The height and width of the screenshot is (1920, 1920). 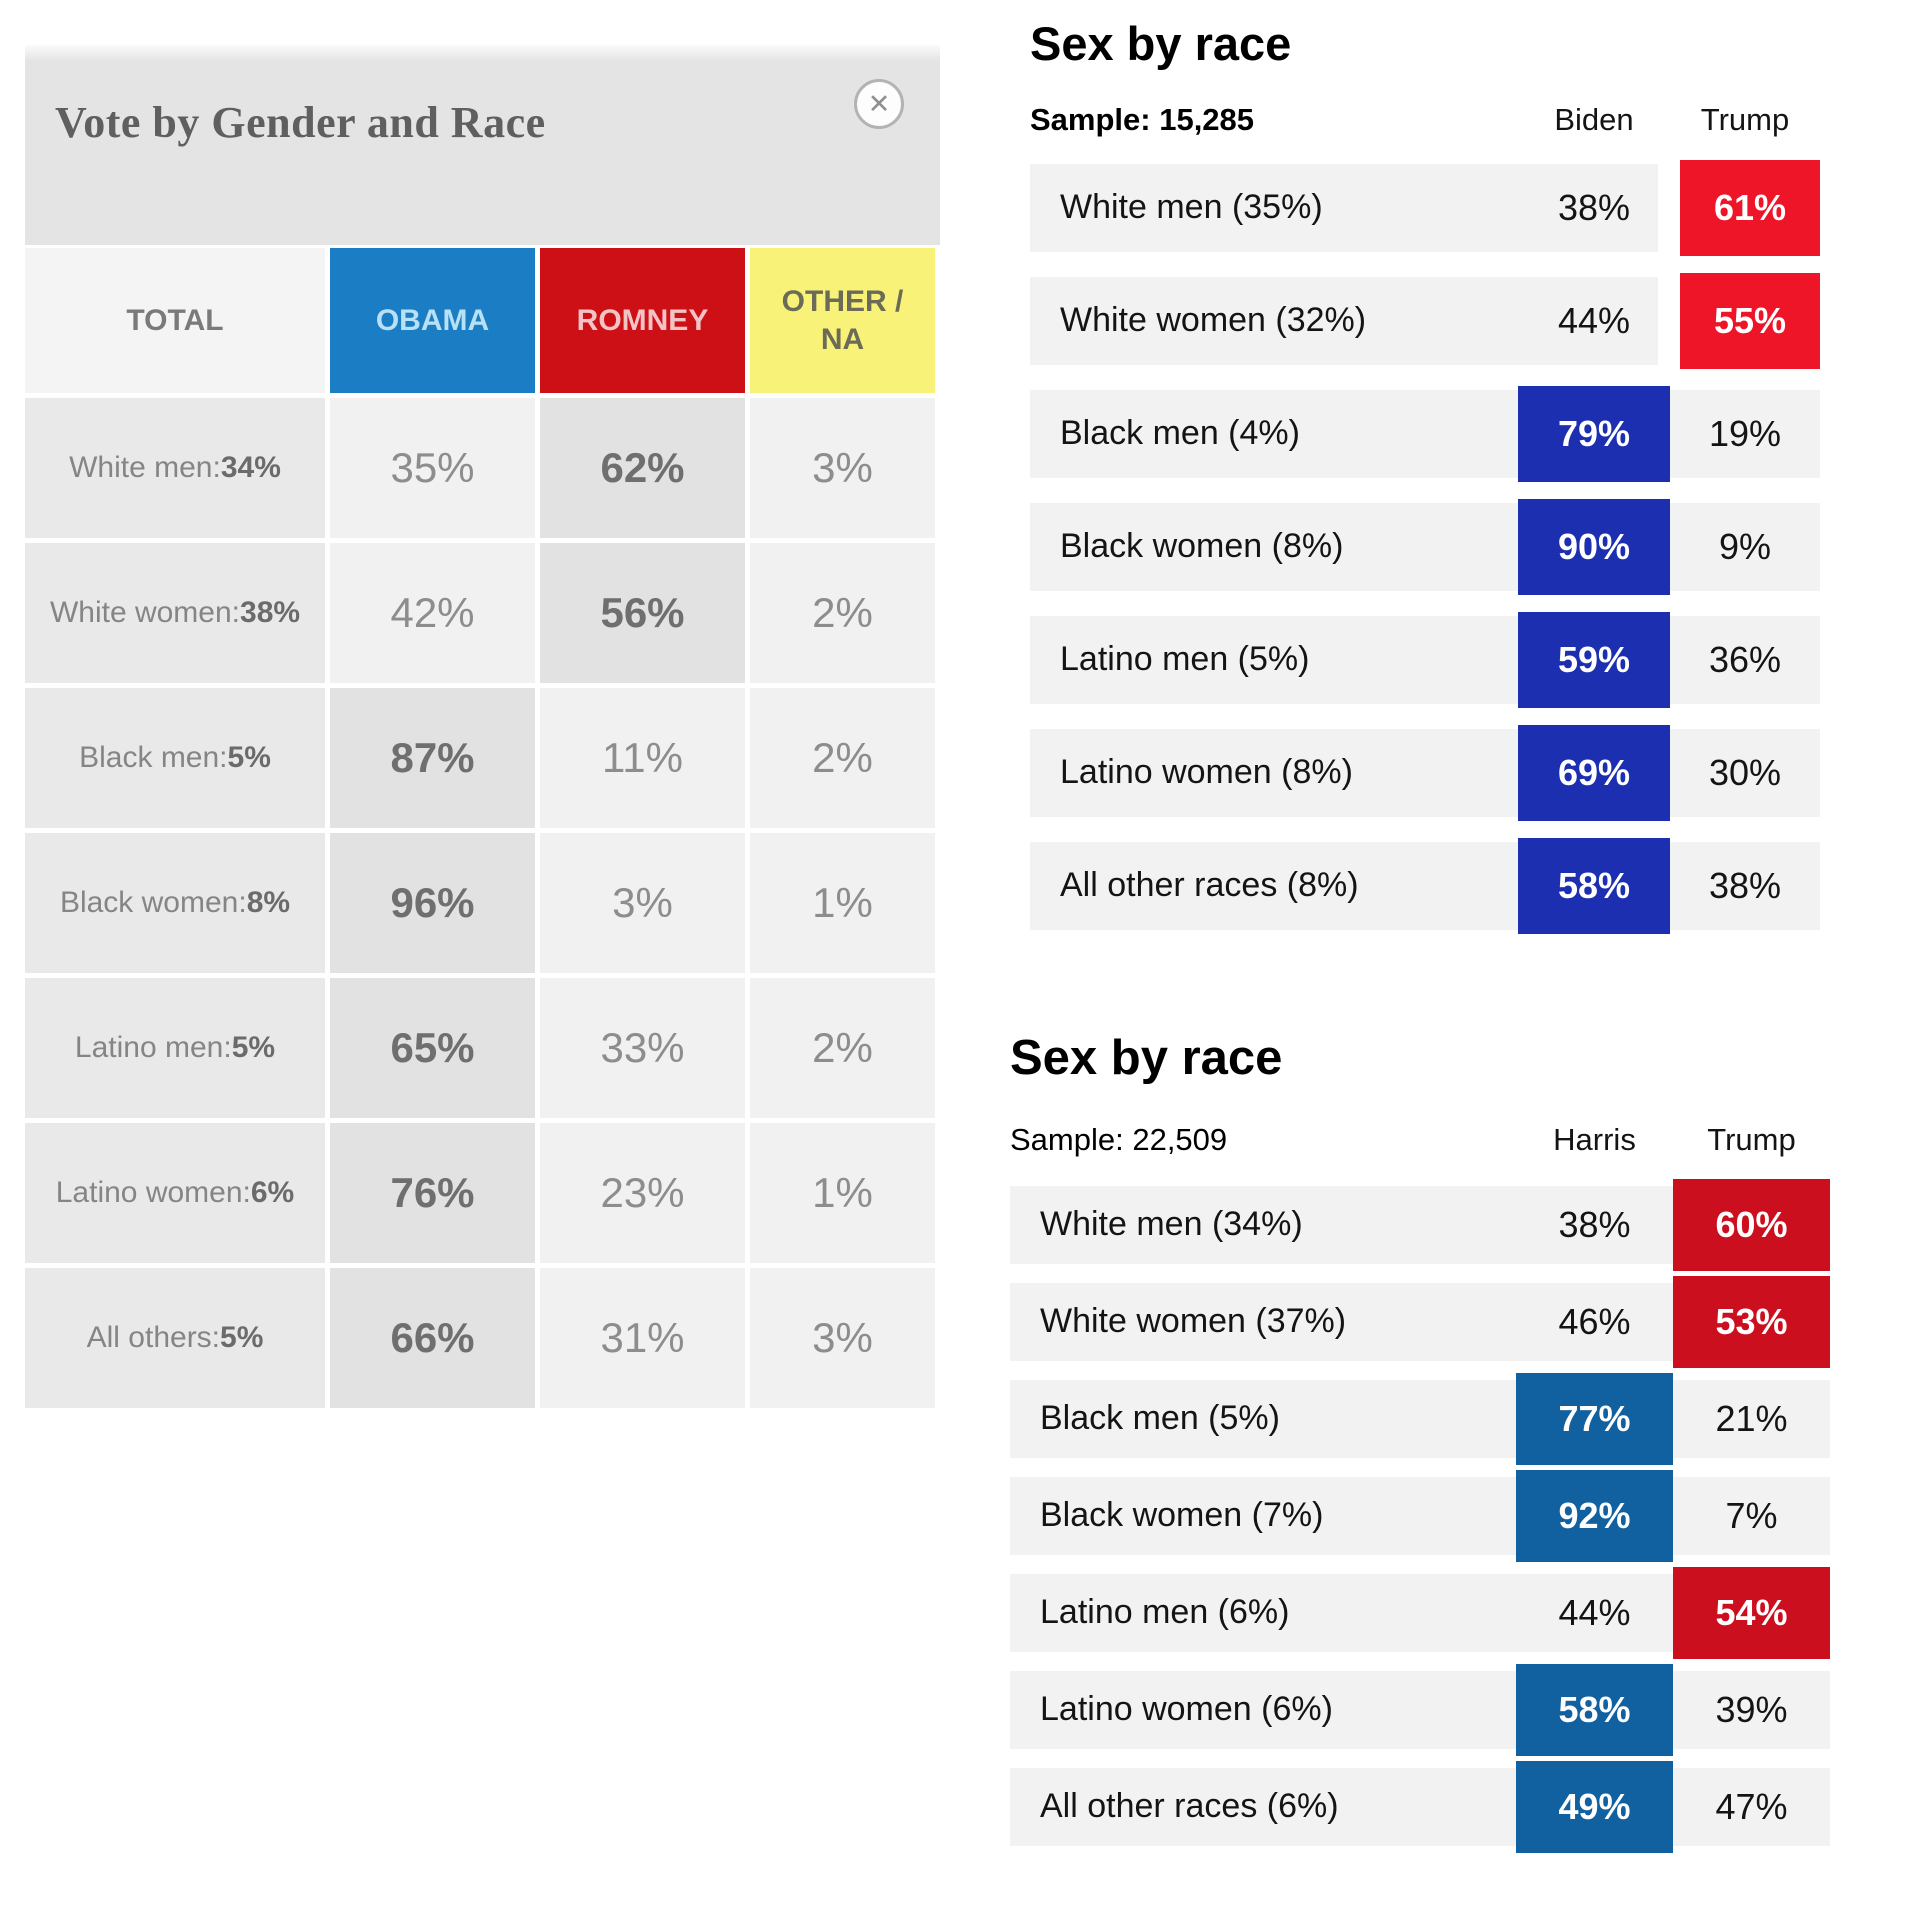 What do you see at coordinates (642, 320) in the screenshot?
I see `column-header-romney: ROMNEY` at bounding box center [642, 320].